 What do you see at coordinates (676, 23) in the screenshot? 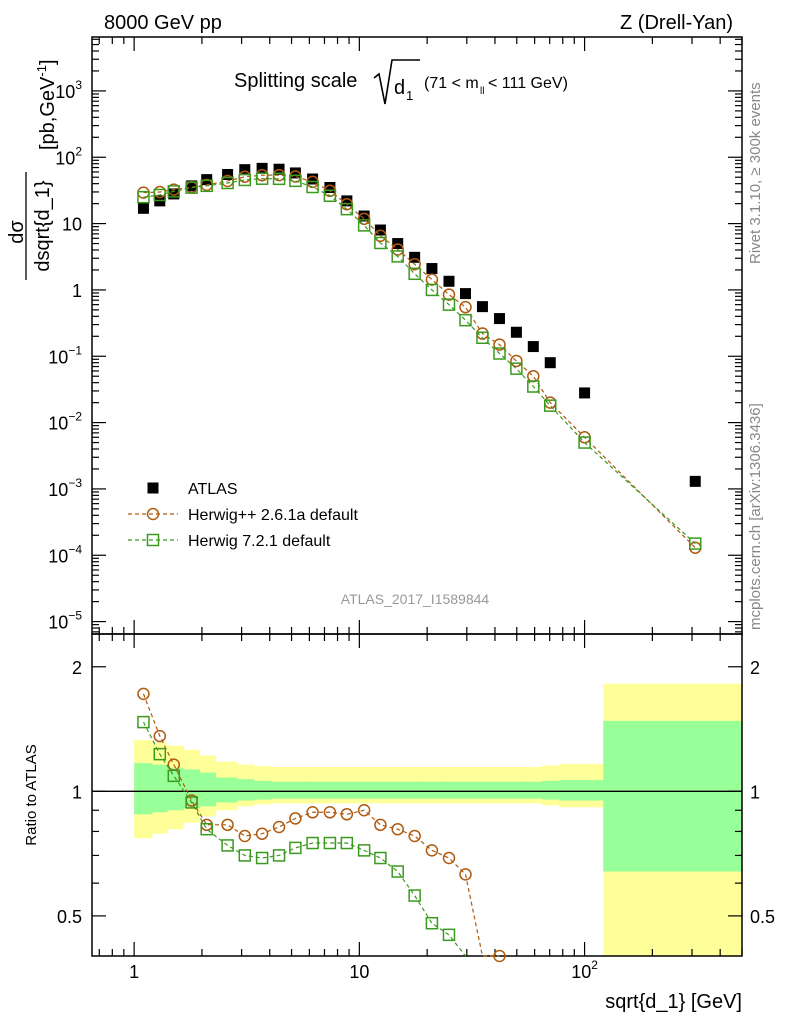
I see `process-label: Z (Drell-Yan)` at bounding box center [676, 23].